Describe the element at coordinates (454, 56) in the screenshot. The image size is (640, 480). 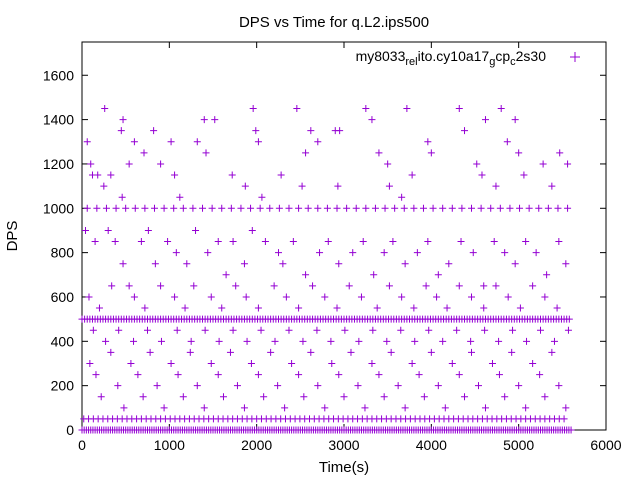
I see `legend-label-part: ito.cy10a17` at that location.